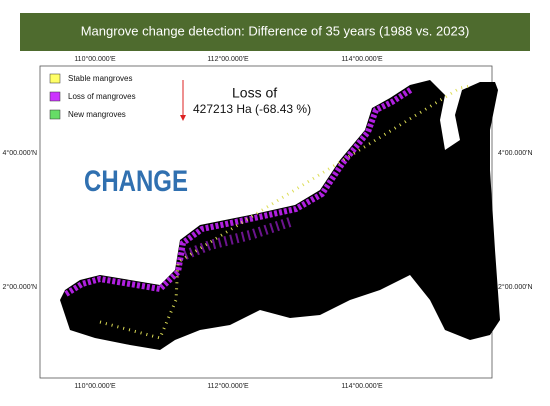 The image size is (550, 406). What do you see at coordinates (97, 114) in the screenshot?
I see `legend-label: New mangroves` at bounding box center [97, 114].